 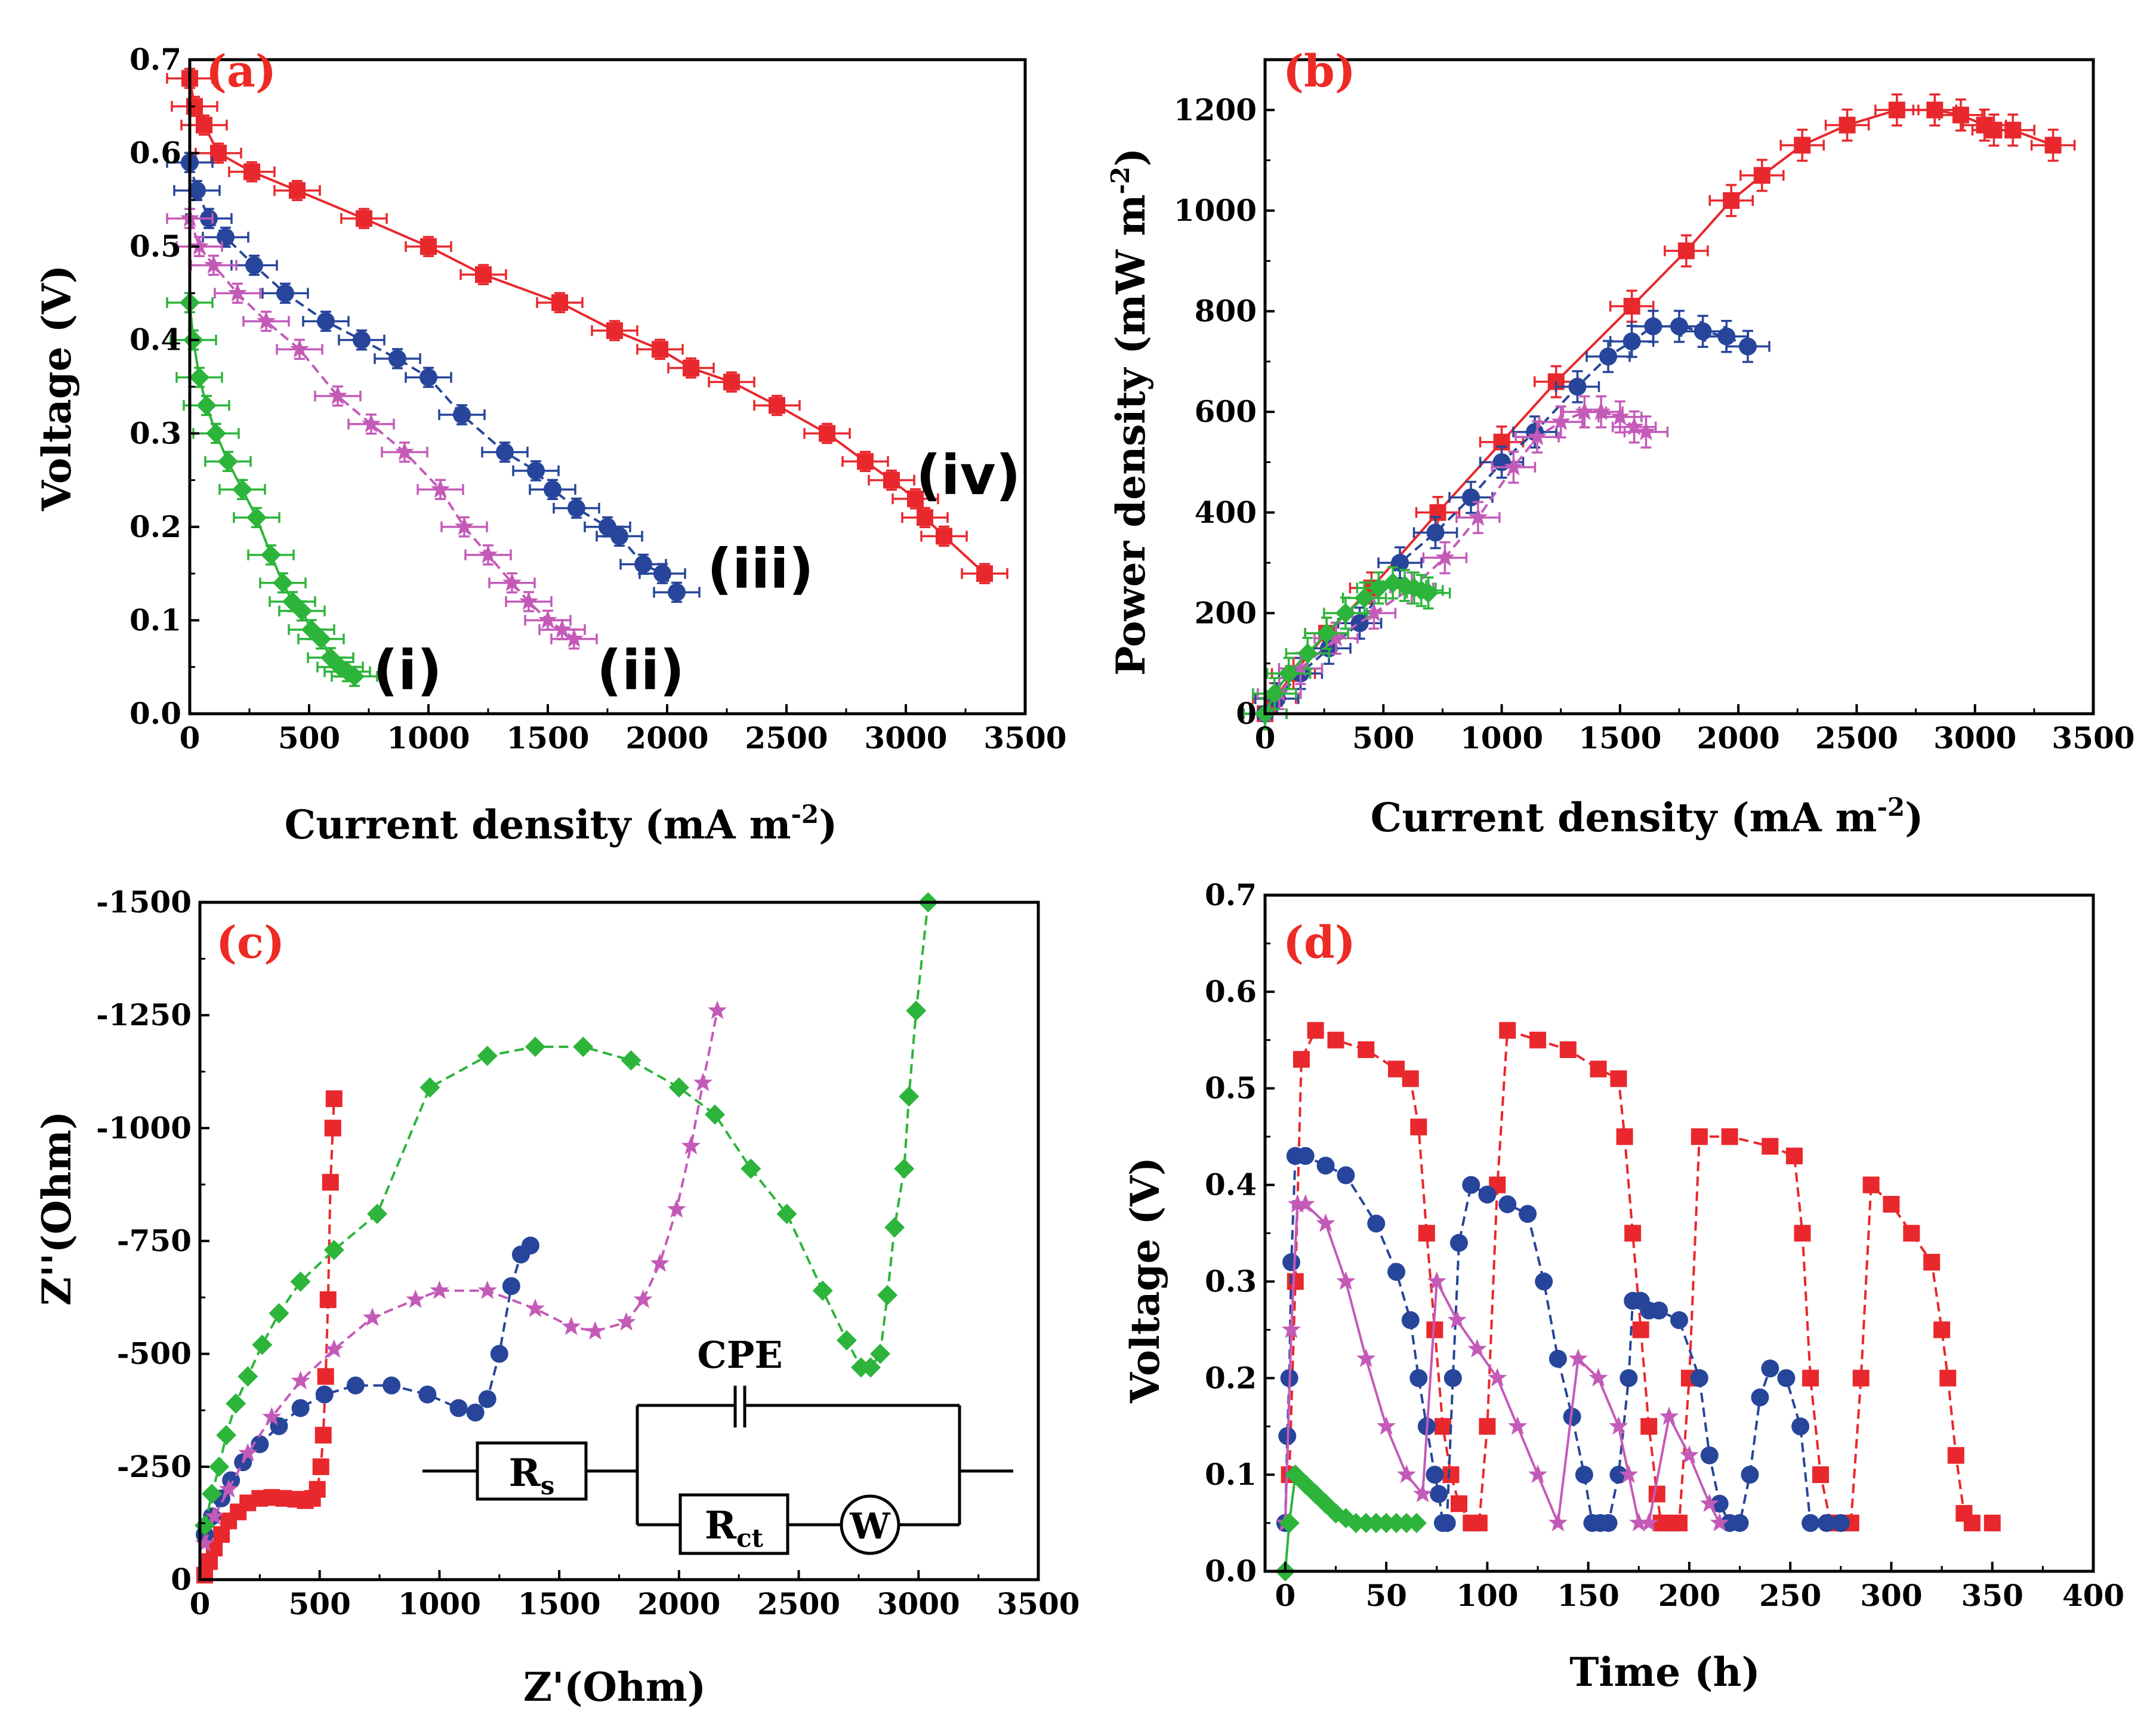 What do you see at coordinates (1664, 1672) in the screenshot?
I see `panel-d-xlabel: Time (h)` at bounding box center [1664, 1672].